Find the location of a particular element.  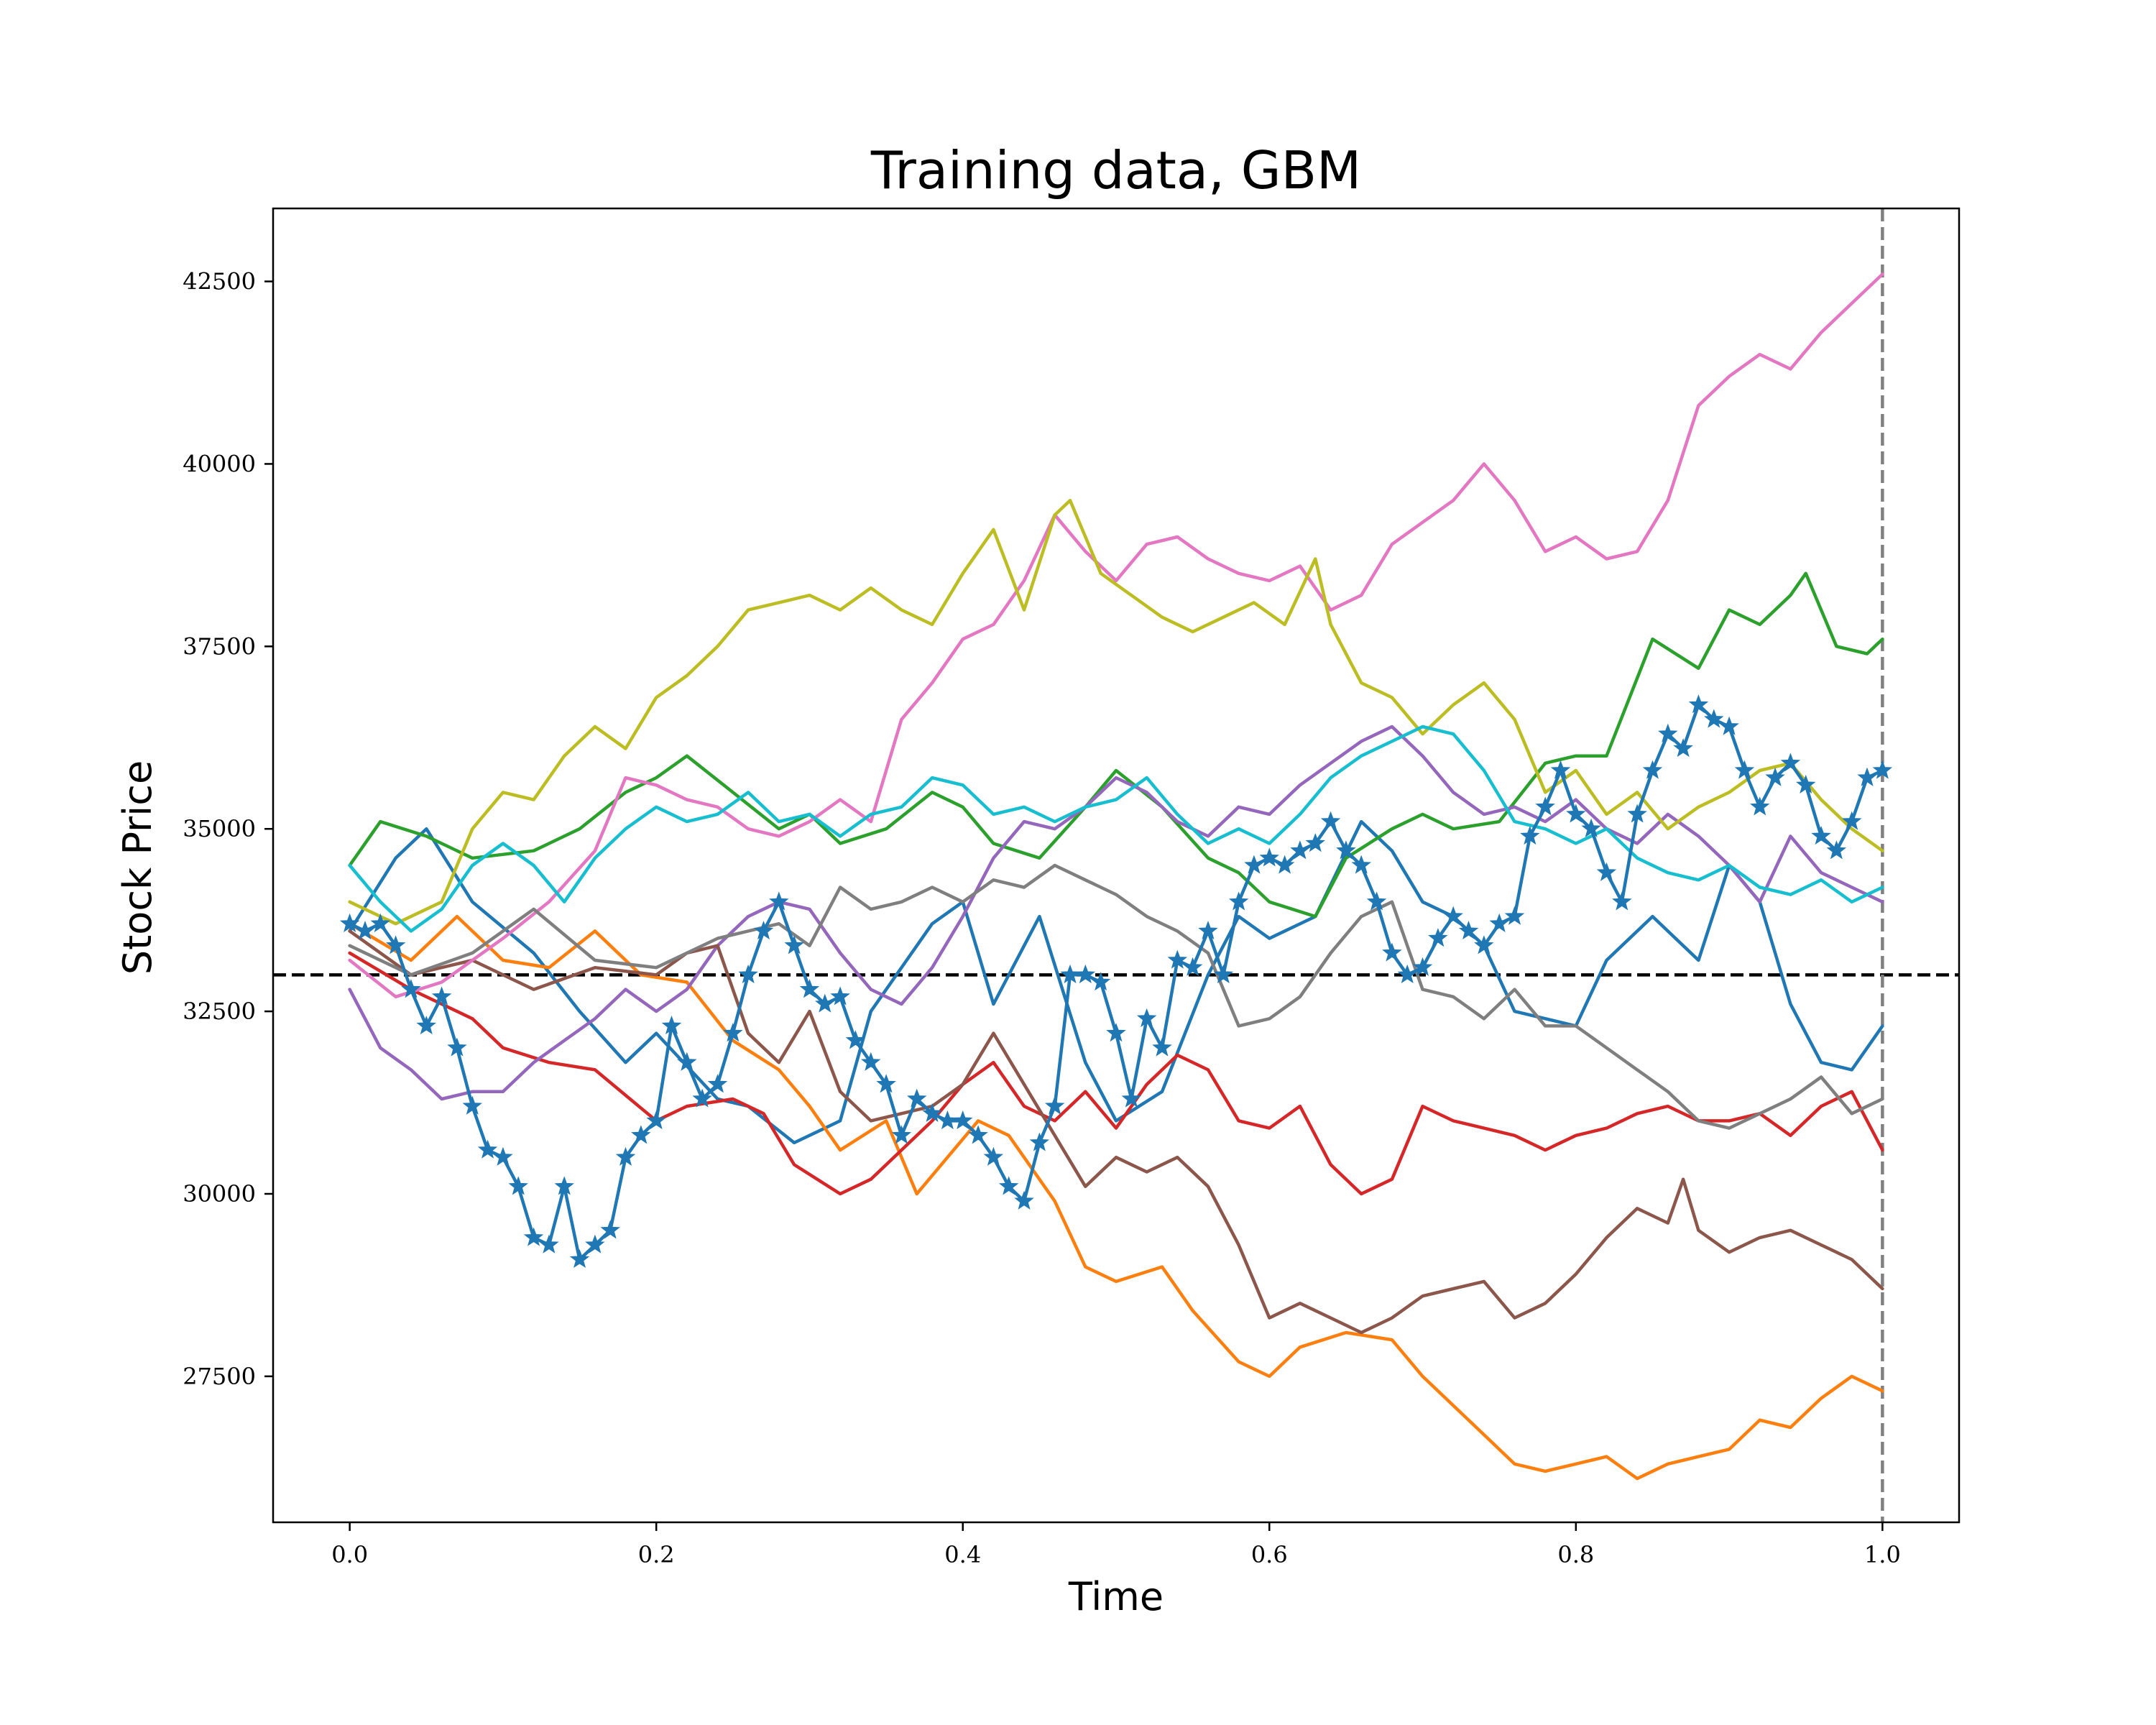

chart-title: Training data, GBM is located at coordinates (1116, 170).